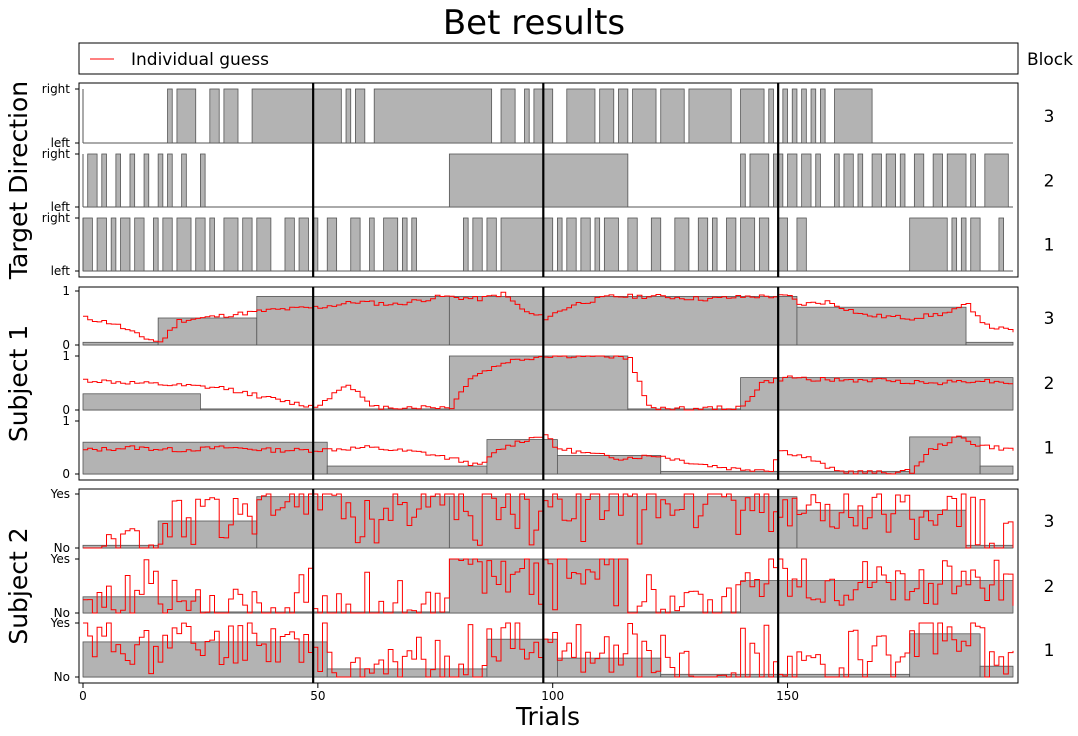 This screenshot has width=1078, height=736. I want to click on ytick-low: 0, so click(66, 410).